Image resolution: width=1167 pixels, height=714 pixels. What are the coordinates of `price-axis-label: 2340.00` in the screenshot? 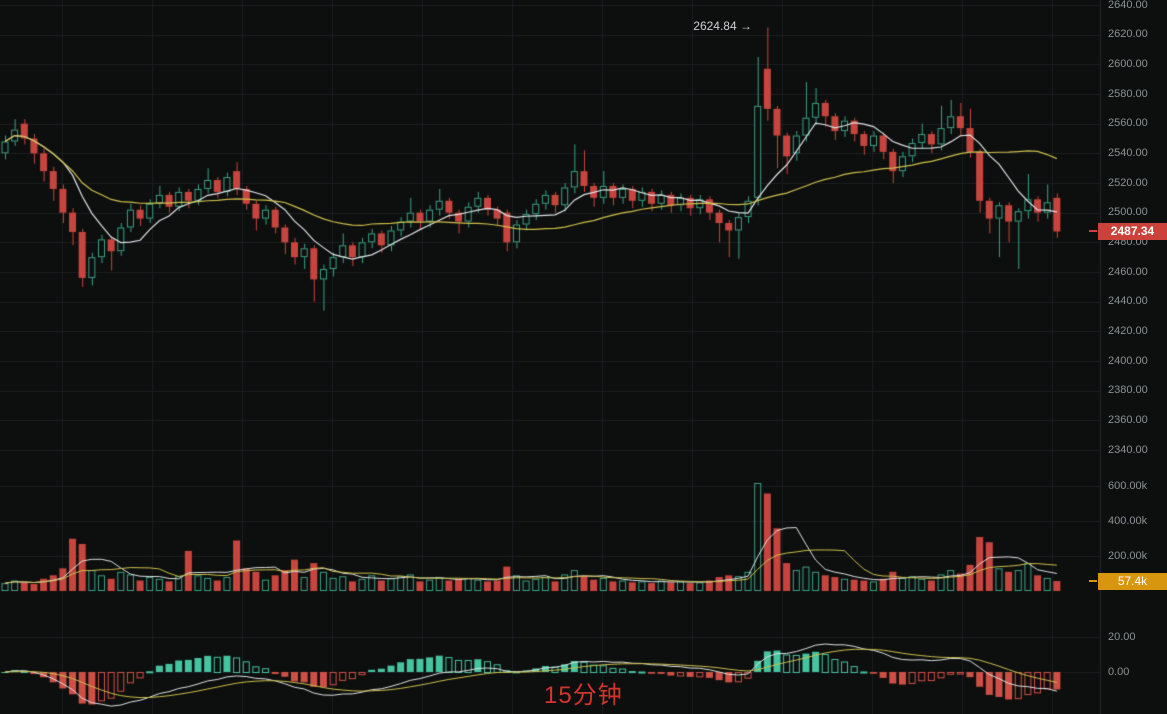 It's located at (1128, 449).